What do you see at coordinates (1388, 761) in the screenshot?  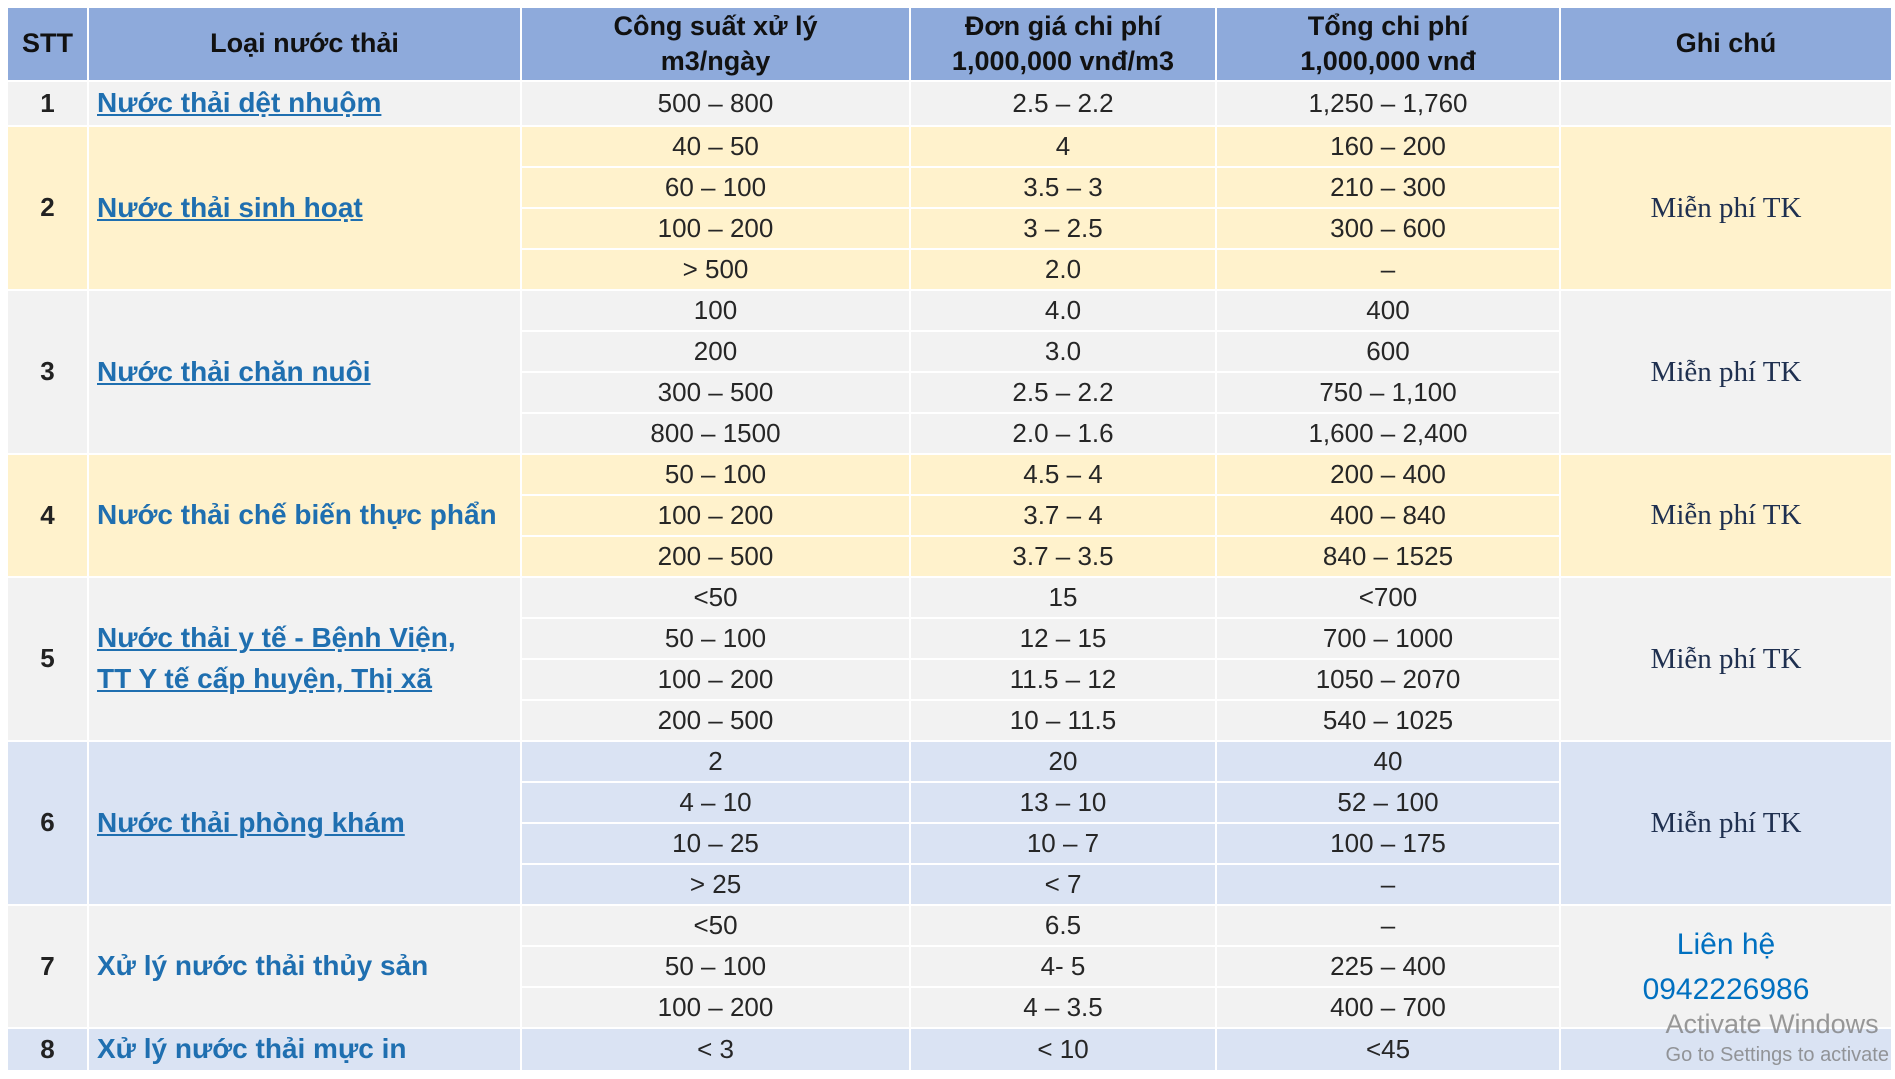 I see `total-cost-cell: 40` at bounding box center [1388, 761].